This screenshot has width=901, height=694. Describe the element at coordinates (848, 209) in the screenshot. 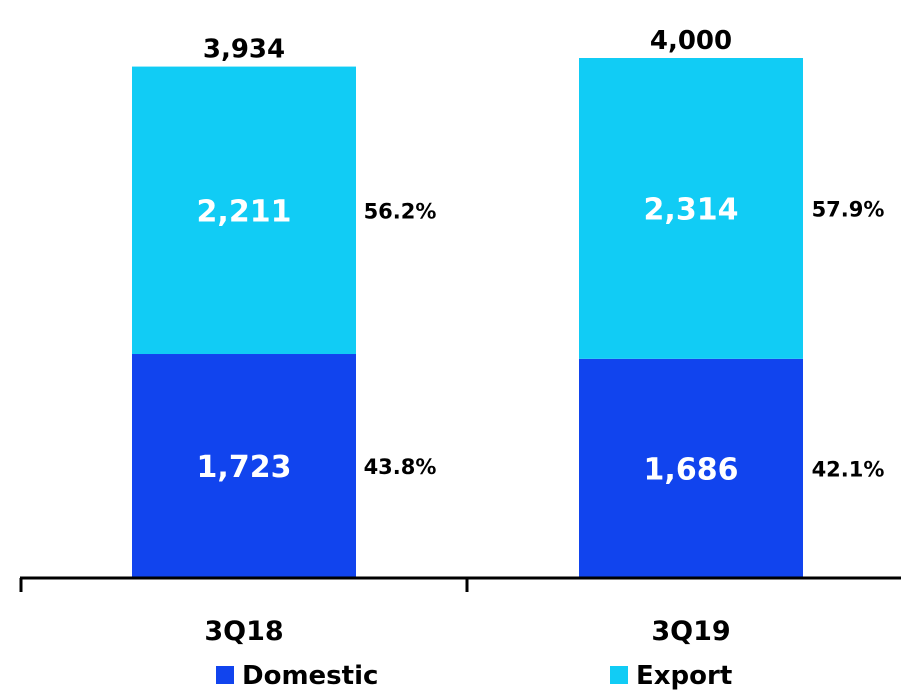

I see `share-label-export-3q19: 57.9%` at that location.